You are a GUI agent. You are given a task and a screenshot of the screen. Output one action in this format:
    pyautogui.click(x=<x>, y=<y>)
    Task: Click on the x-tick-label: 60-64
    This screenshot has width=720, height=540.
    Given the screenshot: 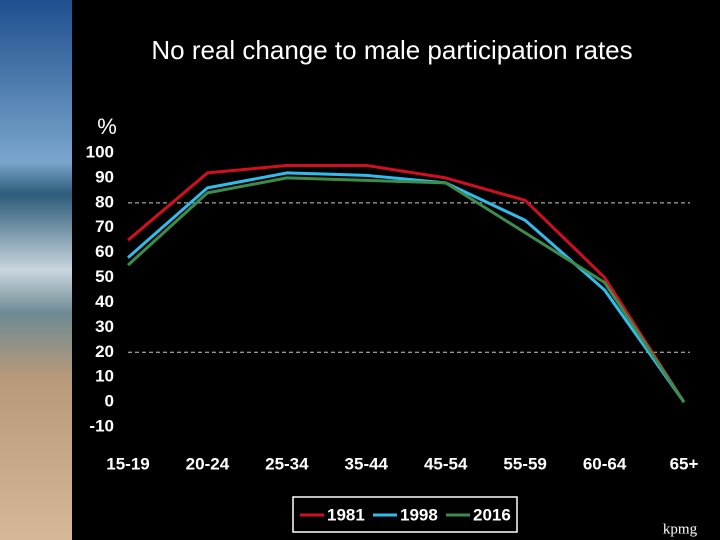 What is the action you would take?
    pyautogui.click(x=605, y=463)
    